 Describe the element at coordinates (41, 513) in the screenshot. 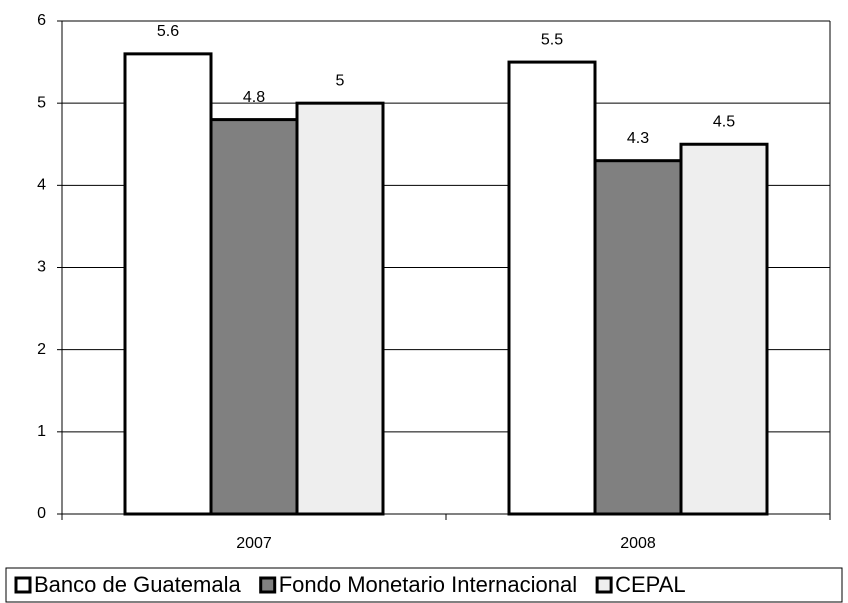

I see `y-tick-label: 0` at that location.